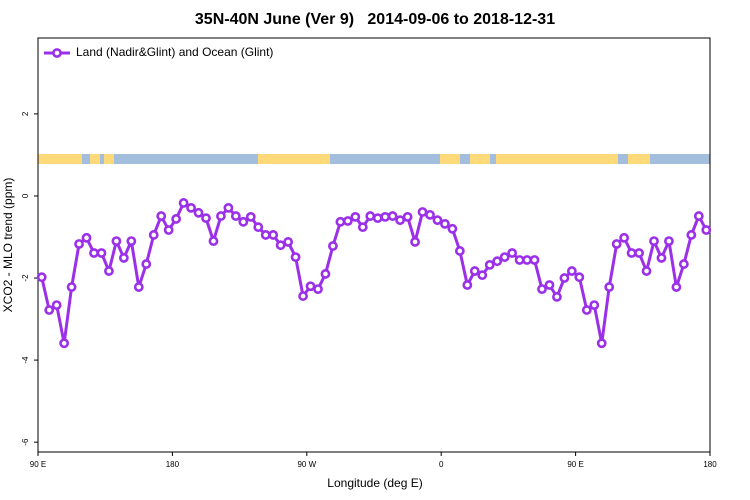 This screenshot has width=750, height=500. What do you see at coordinates (374, 483) in the screenshot?
I see `x-axis-label: Longitude (deg E)` at bounding box center [374, 483].